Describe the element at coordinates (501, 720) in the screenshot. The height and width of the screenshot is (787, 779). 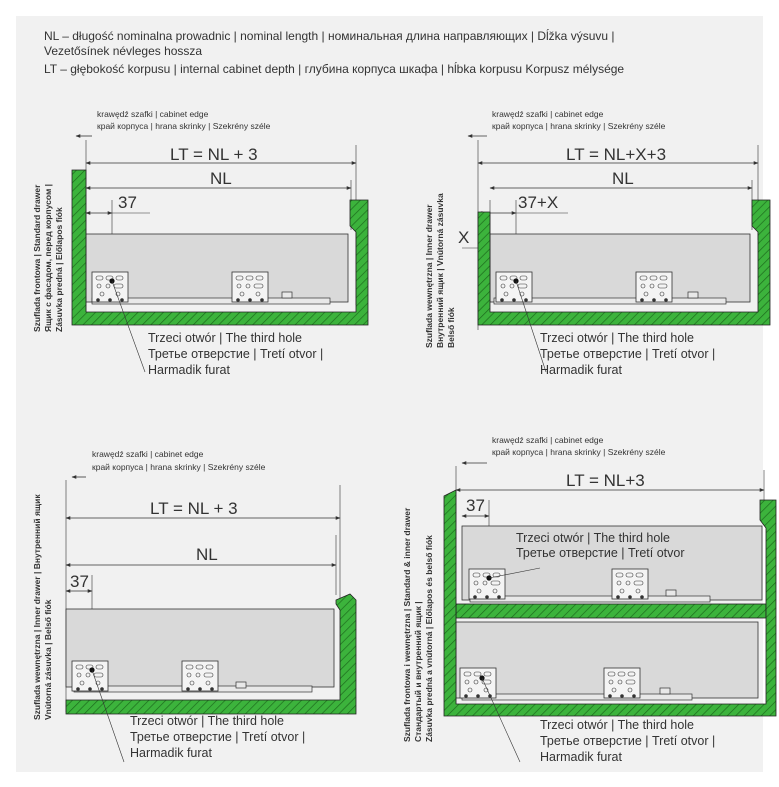
I see `d4-hole-leader` at that location.